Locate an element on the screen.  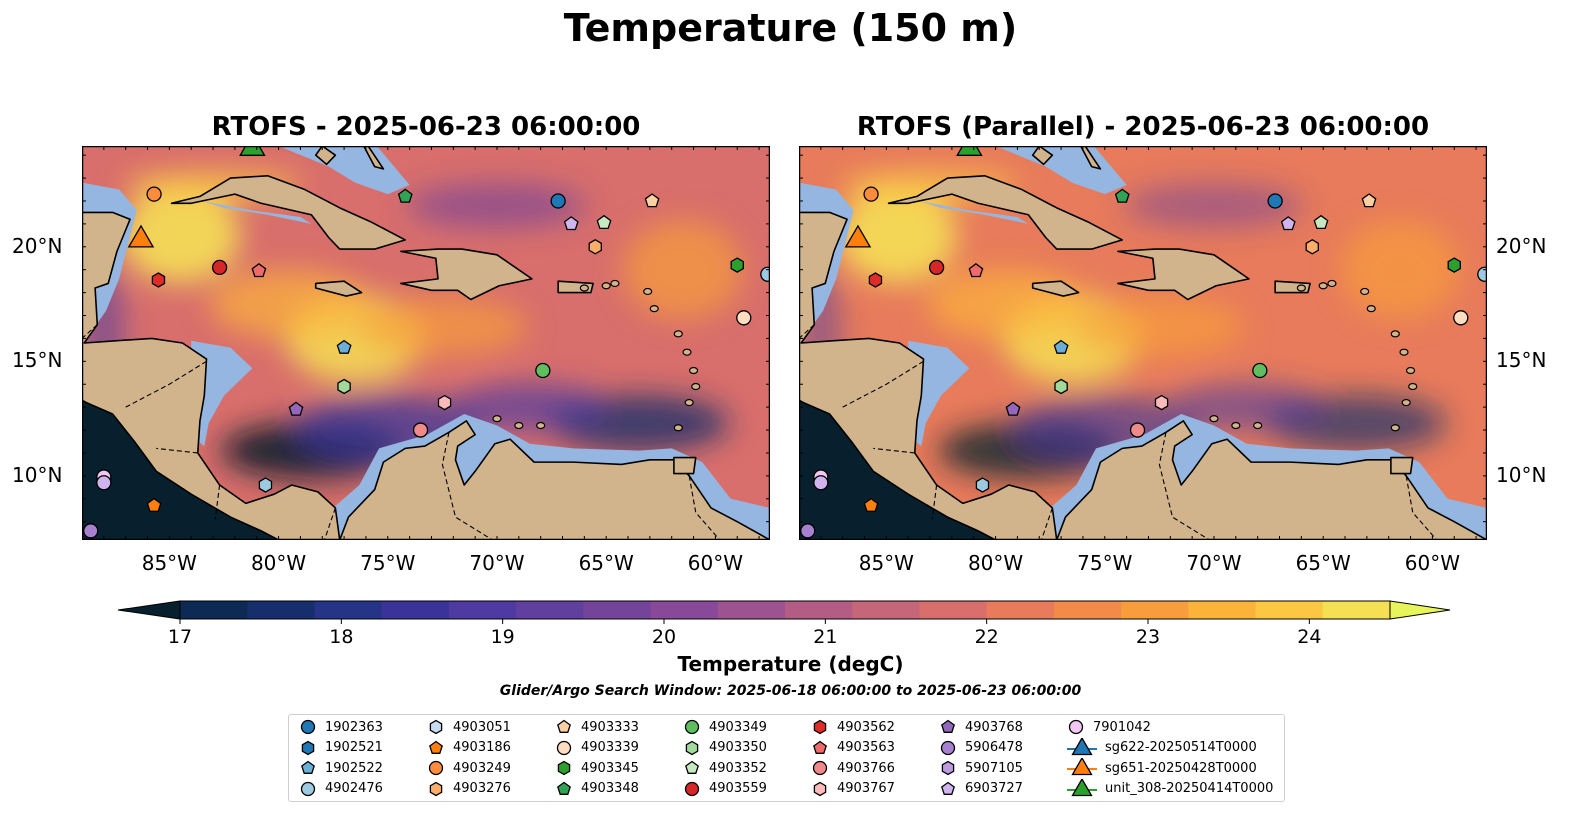
pacific-ocean-mask is located at coordinates (180, 468).